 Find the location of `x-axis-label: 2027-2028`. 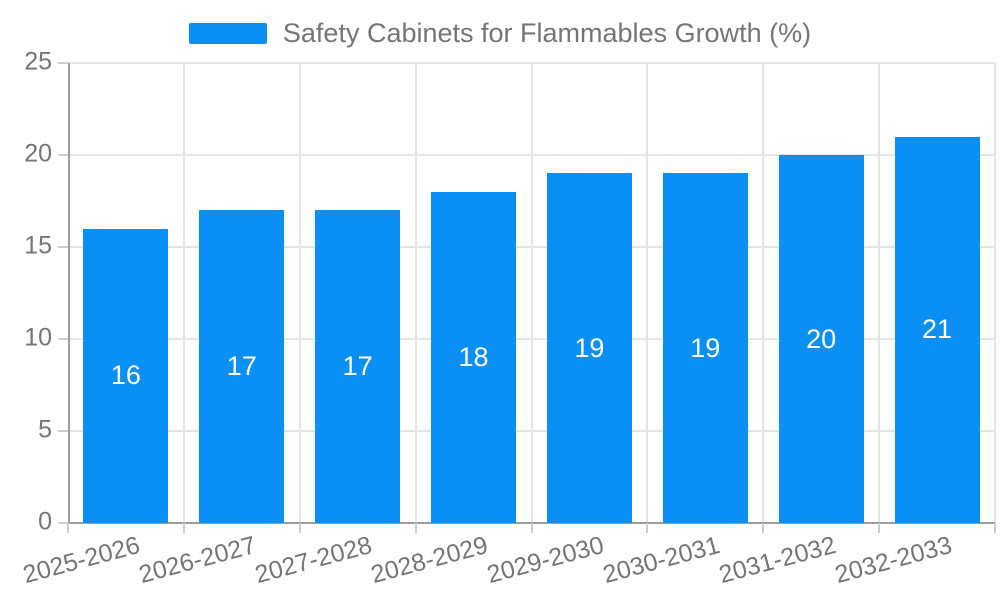

x-axis-label: 2027-2028 is located at coordinates (313, 560).